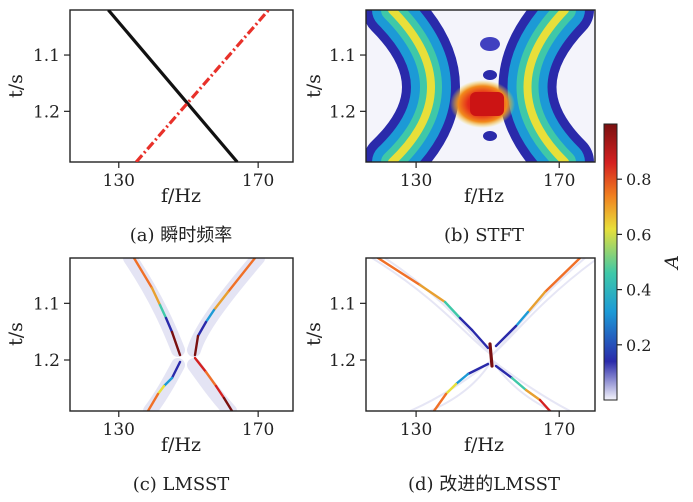 The image size is (693, 502). I want to click on panel-c-caption: (c) LMSST, so click(181, 484).